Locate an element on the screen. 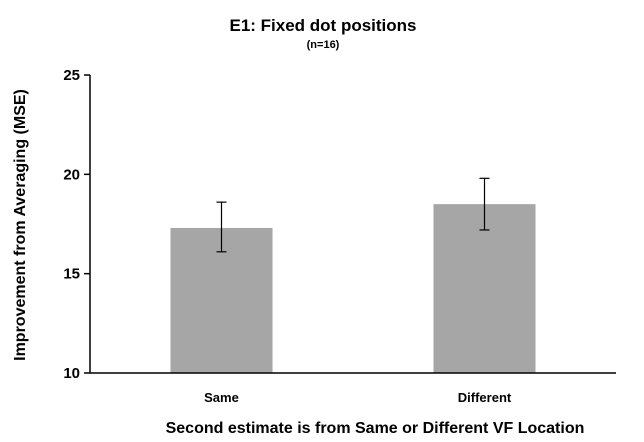 The width and height of the screenshot is (644, 442). y-tick-label: 20 is located at coordinates (71, 174).